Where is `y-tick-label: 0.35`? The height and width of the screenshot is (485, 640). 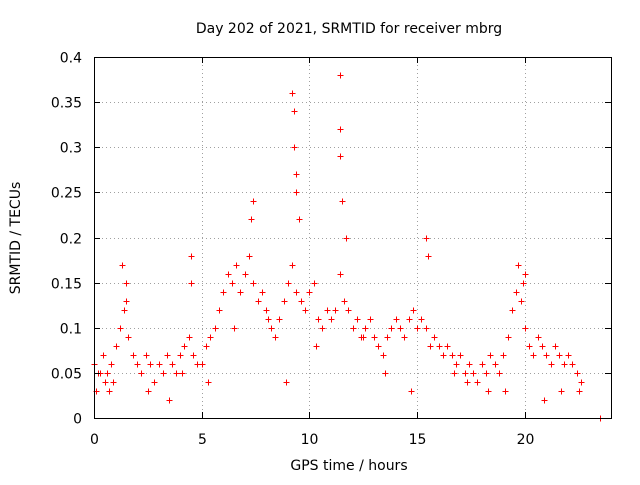
y-tick-label: 0.35 is located at coordinates (66, 104).